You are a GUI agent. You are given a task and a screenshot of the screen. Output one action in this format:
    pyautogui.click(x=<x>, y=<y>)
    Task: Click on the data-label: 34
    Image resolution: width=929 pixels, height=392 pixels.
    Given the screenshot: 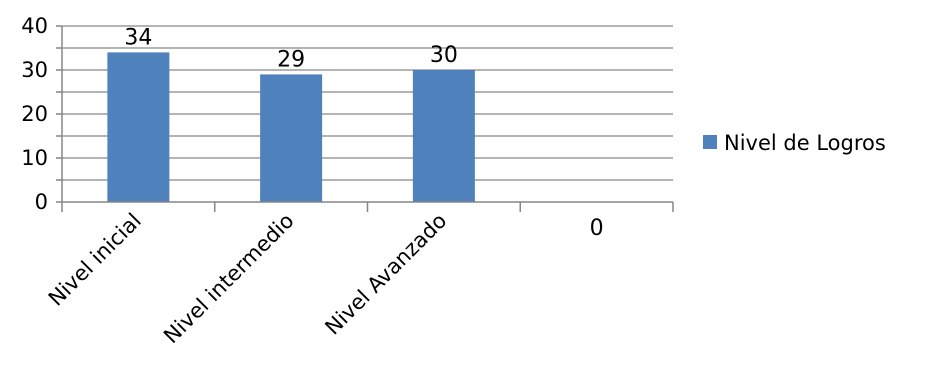 What is the action you would take?
    pyautogui.click(x=138, y=37)
    